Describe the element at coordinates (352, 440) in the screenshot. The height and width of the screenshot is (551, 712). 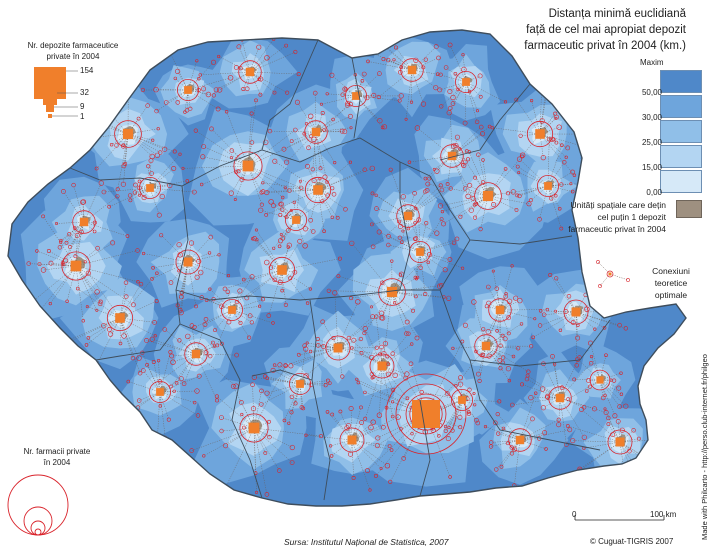
I see `depot-square` at that location.